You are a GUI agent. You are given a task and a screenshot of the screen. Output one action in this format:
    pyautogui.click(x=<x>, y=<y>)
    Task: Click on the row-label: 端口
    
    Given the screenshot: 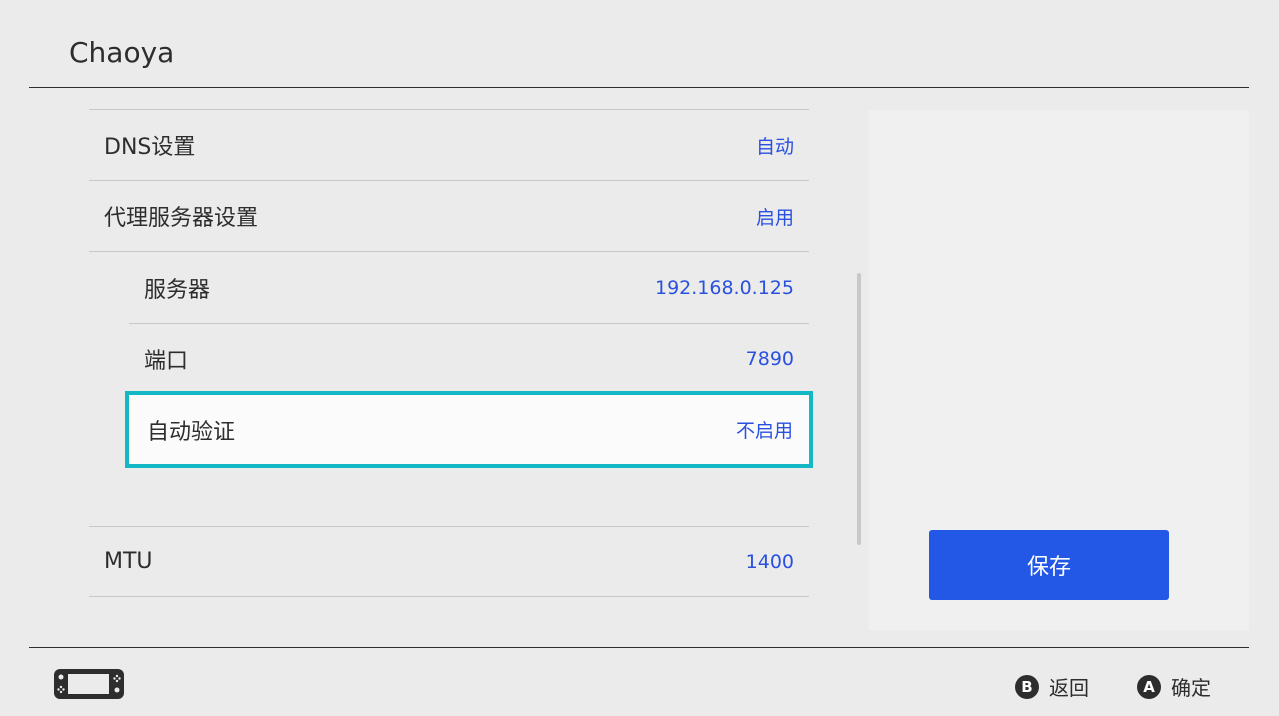 What is the action you would take?
    pyautogui.click(x=166, y=361)
    